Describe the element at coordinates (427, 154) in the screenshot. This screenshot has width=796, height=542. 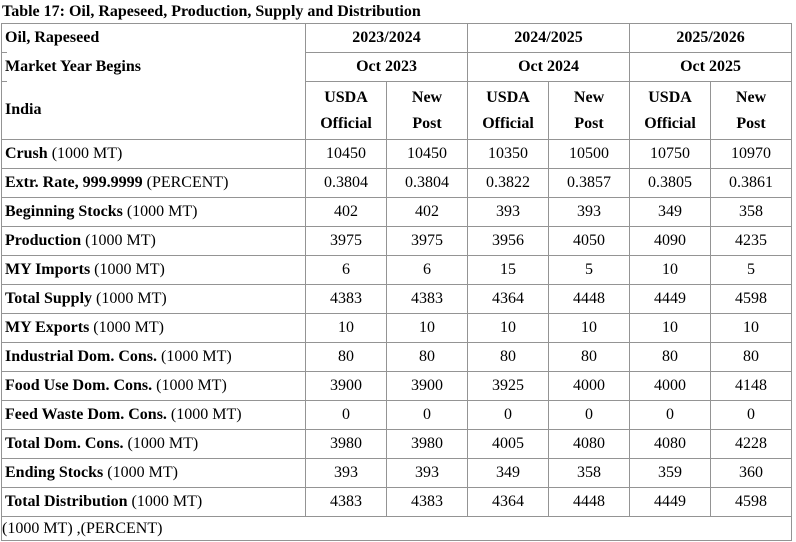
I see `value-cell: 10450` at that location.